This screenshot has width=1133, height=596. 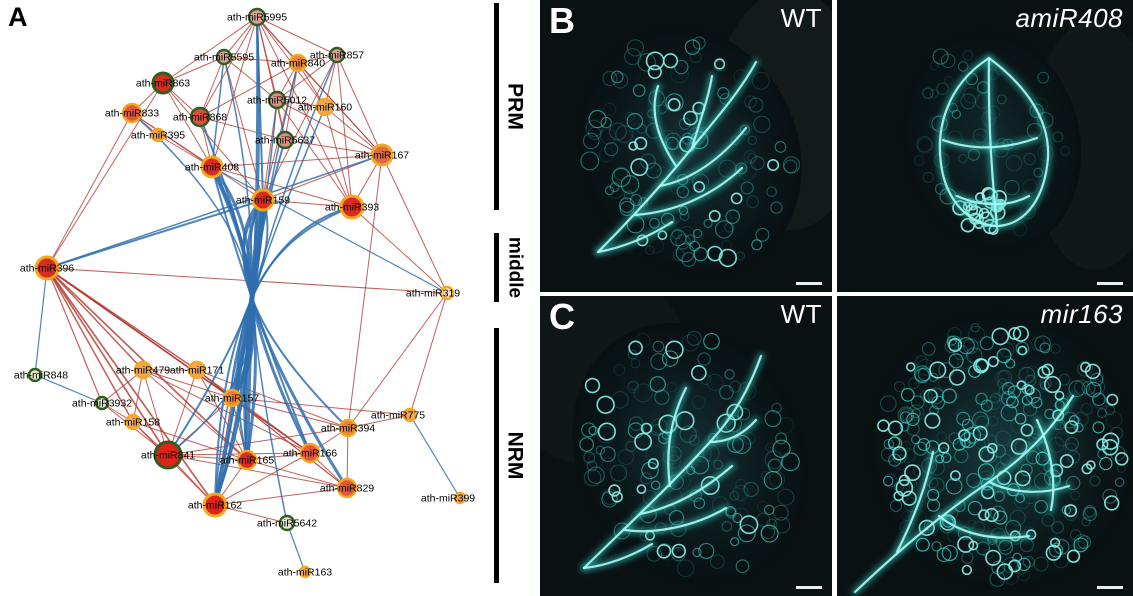 What do you see at coordinates (310, 454) in the screenshot?
I see `svg-text: ath-miR166` at bounding box center [310, 454].